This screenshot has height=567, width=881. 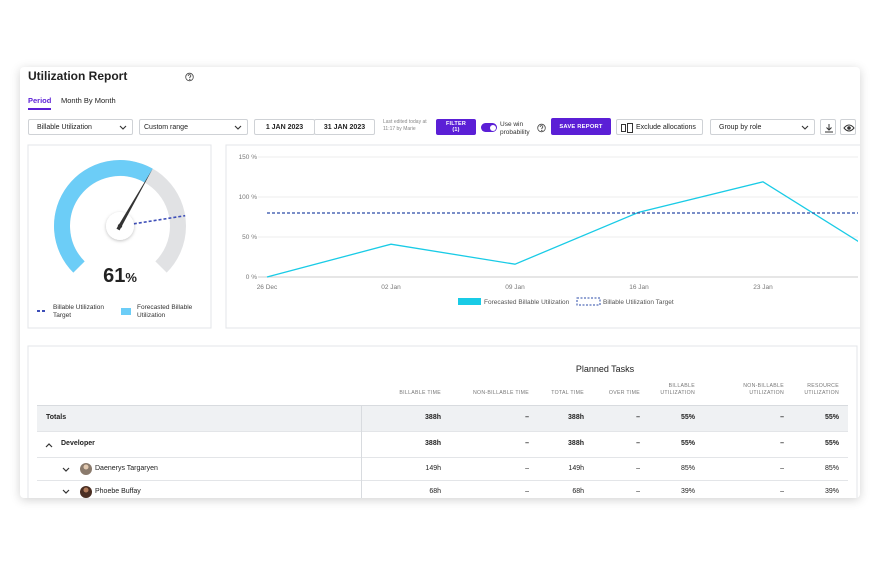 What do you see at coordinates (639, 287) in the screenshot?
I see `x-tick-label: 16 Jan` at bounding box center [639, 287].